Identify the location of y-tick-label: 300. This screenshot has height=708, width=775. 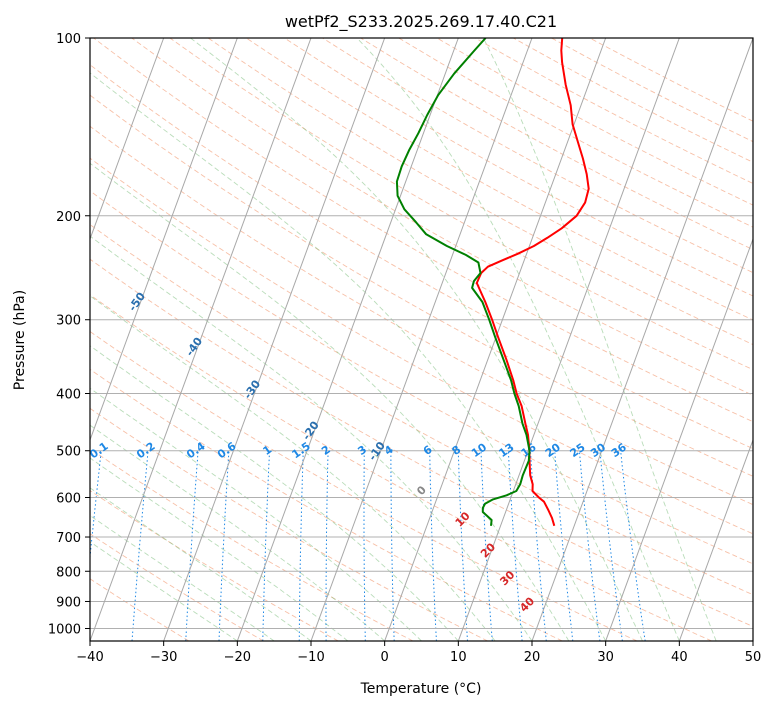
(68, 321).